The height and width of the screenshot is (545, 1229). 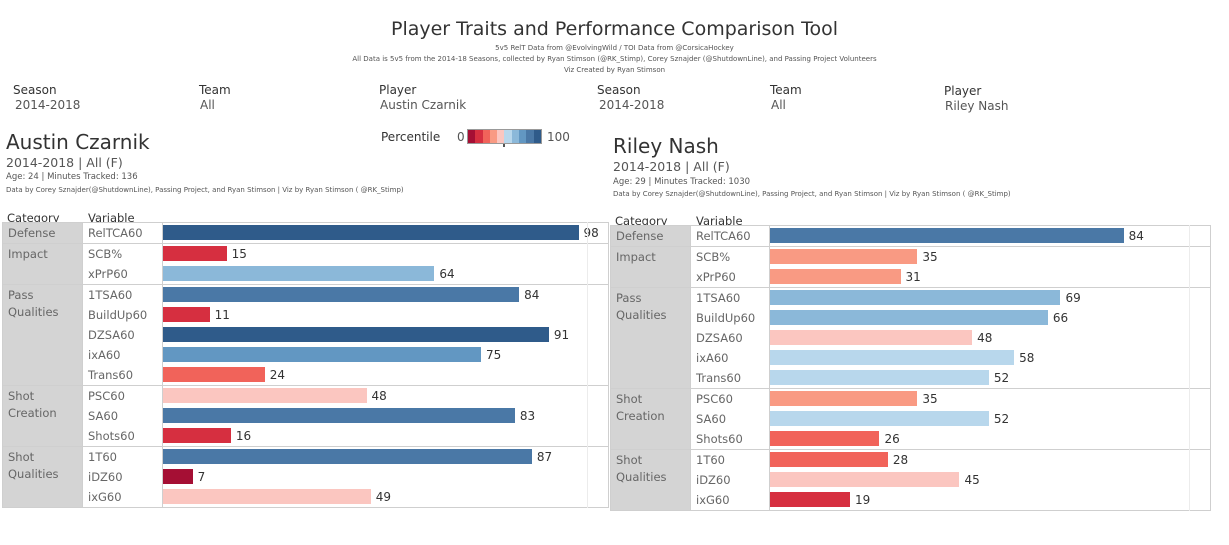 I want to click on value-label: 7, so click(x=201, y=477).